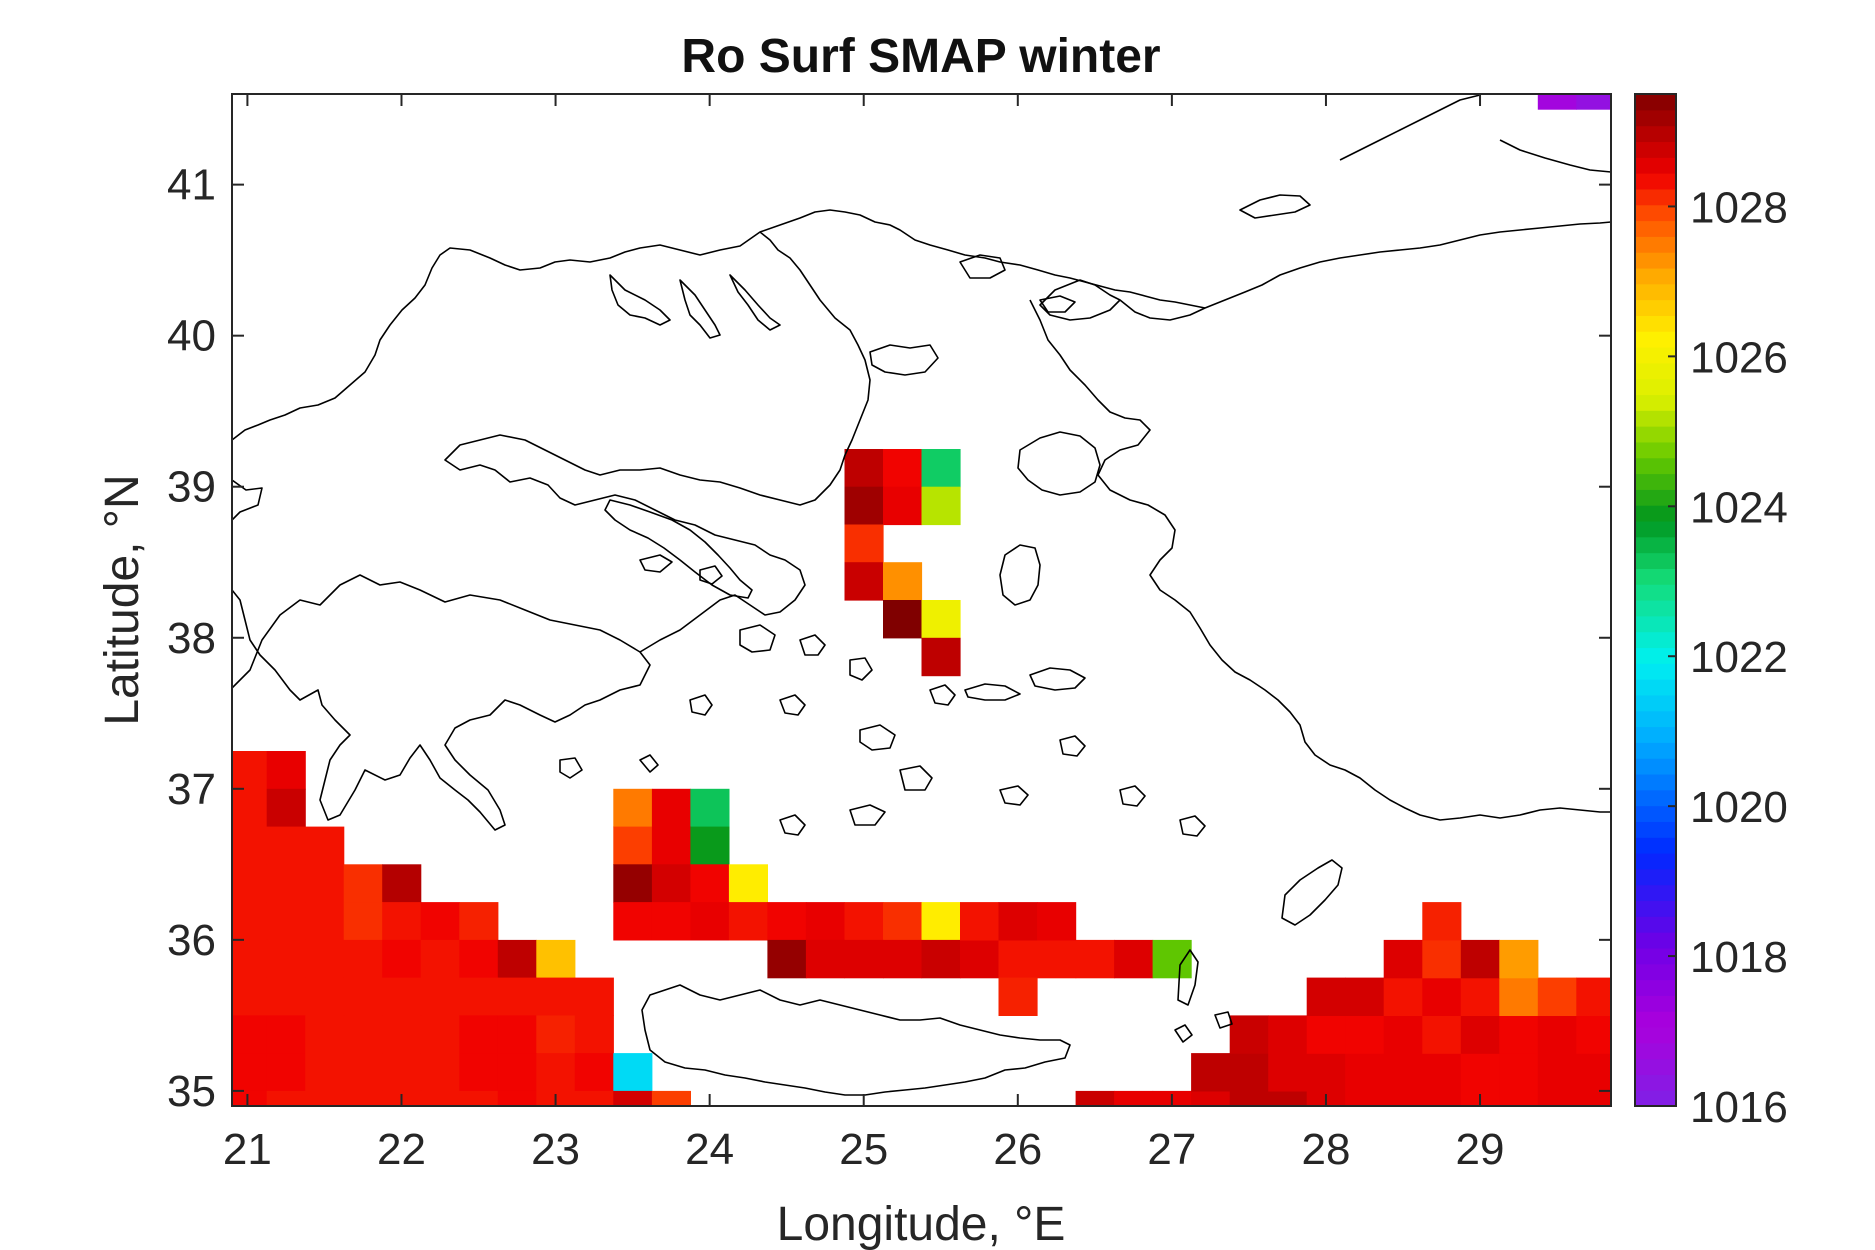 The image size is (1875, 1250). I want to click on coastline-karpathos, so click(1188, 977).